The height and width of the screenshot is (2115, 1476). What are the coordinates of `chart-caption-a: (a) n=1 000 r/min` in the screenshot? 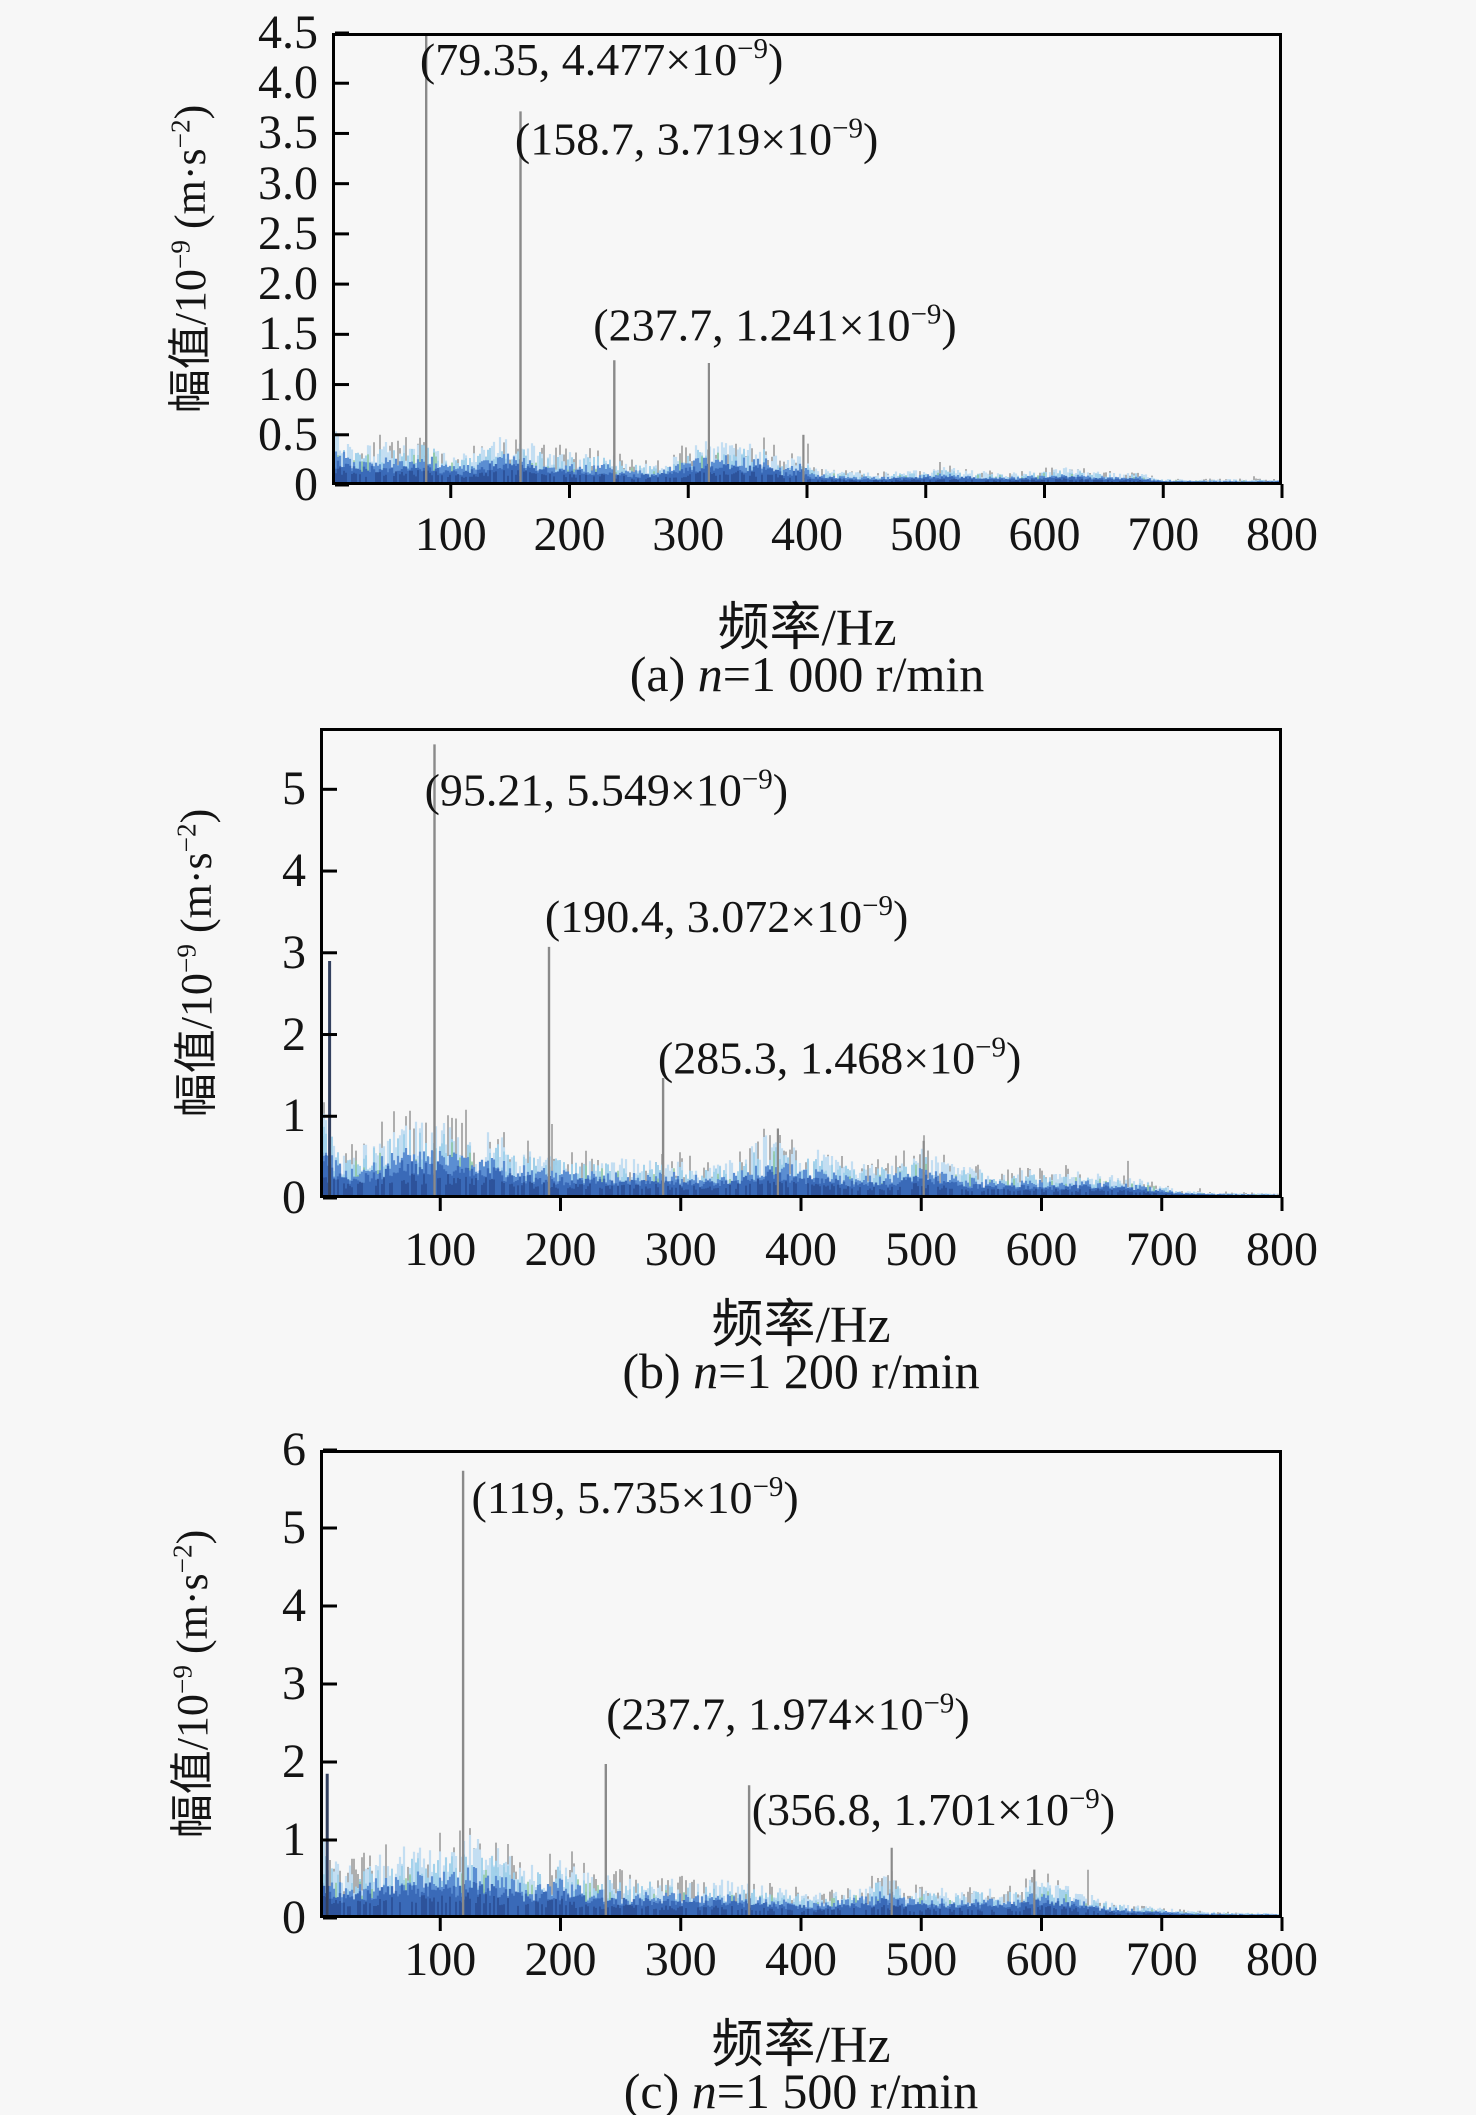 It's located at (807, 674).